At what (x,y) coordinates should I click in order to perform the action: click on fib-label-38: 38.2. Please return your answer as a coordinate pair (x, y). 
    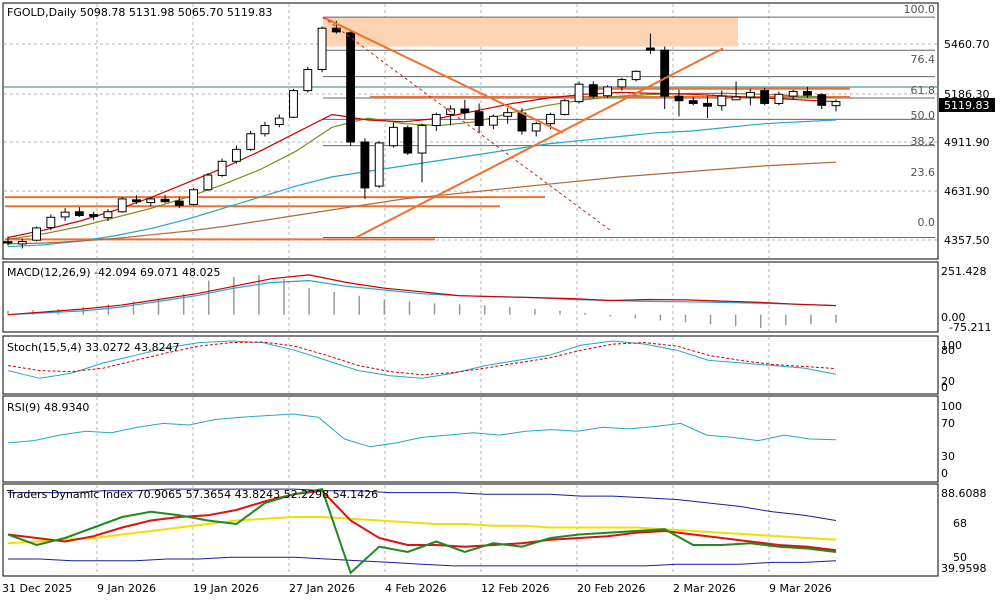
    Looking at the image, I should click on (923, 141).